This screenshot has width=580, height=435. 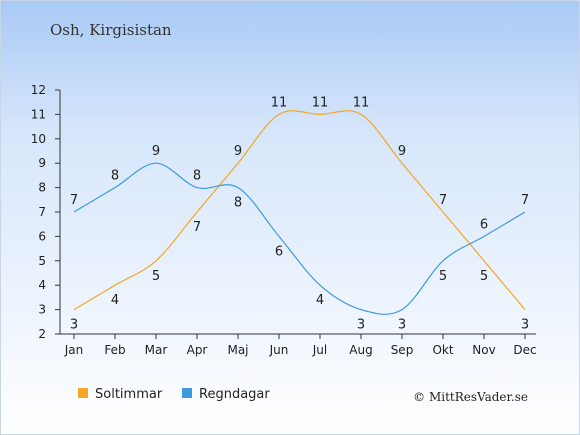 What do you see at coordinates (470, 397) in the screenshot?
I see `credit-label: © MittResVader.se` at bounding box center [470, 397].